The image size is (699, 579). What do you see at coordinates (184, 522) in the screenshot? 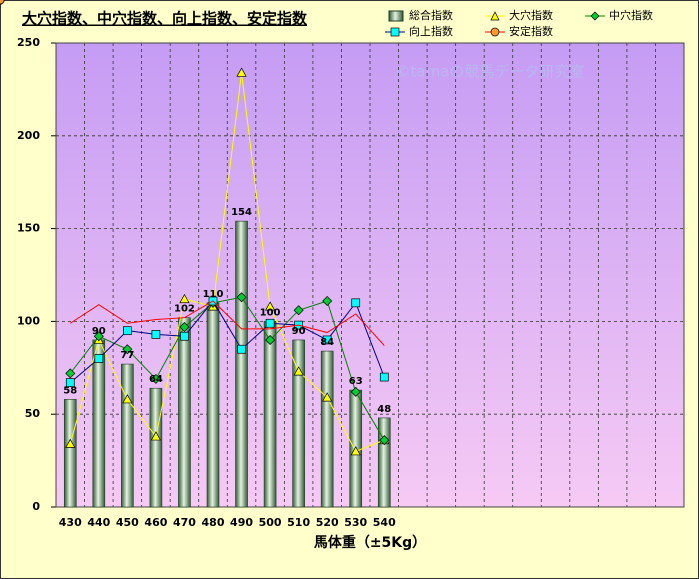
I see `x-tick-label: 470` at bounding box center [184, 522].